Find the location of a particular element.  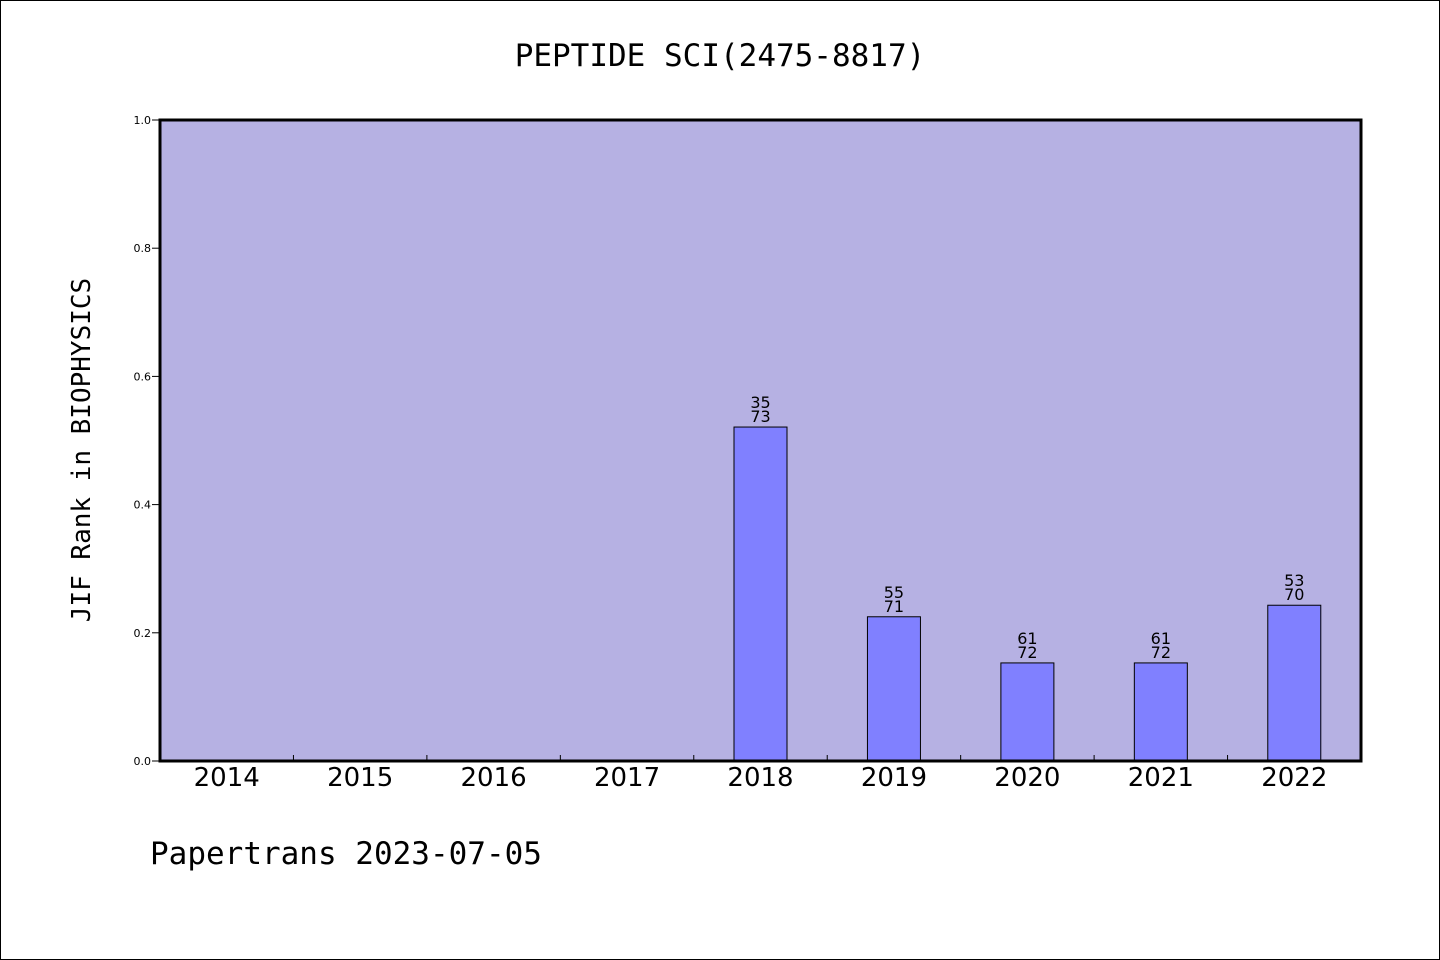

x-tick-label-2015: 2015 is located at coordinates (360, 778).